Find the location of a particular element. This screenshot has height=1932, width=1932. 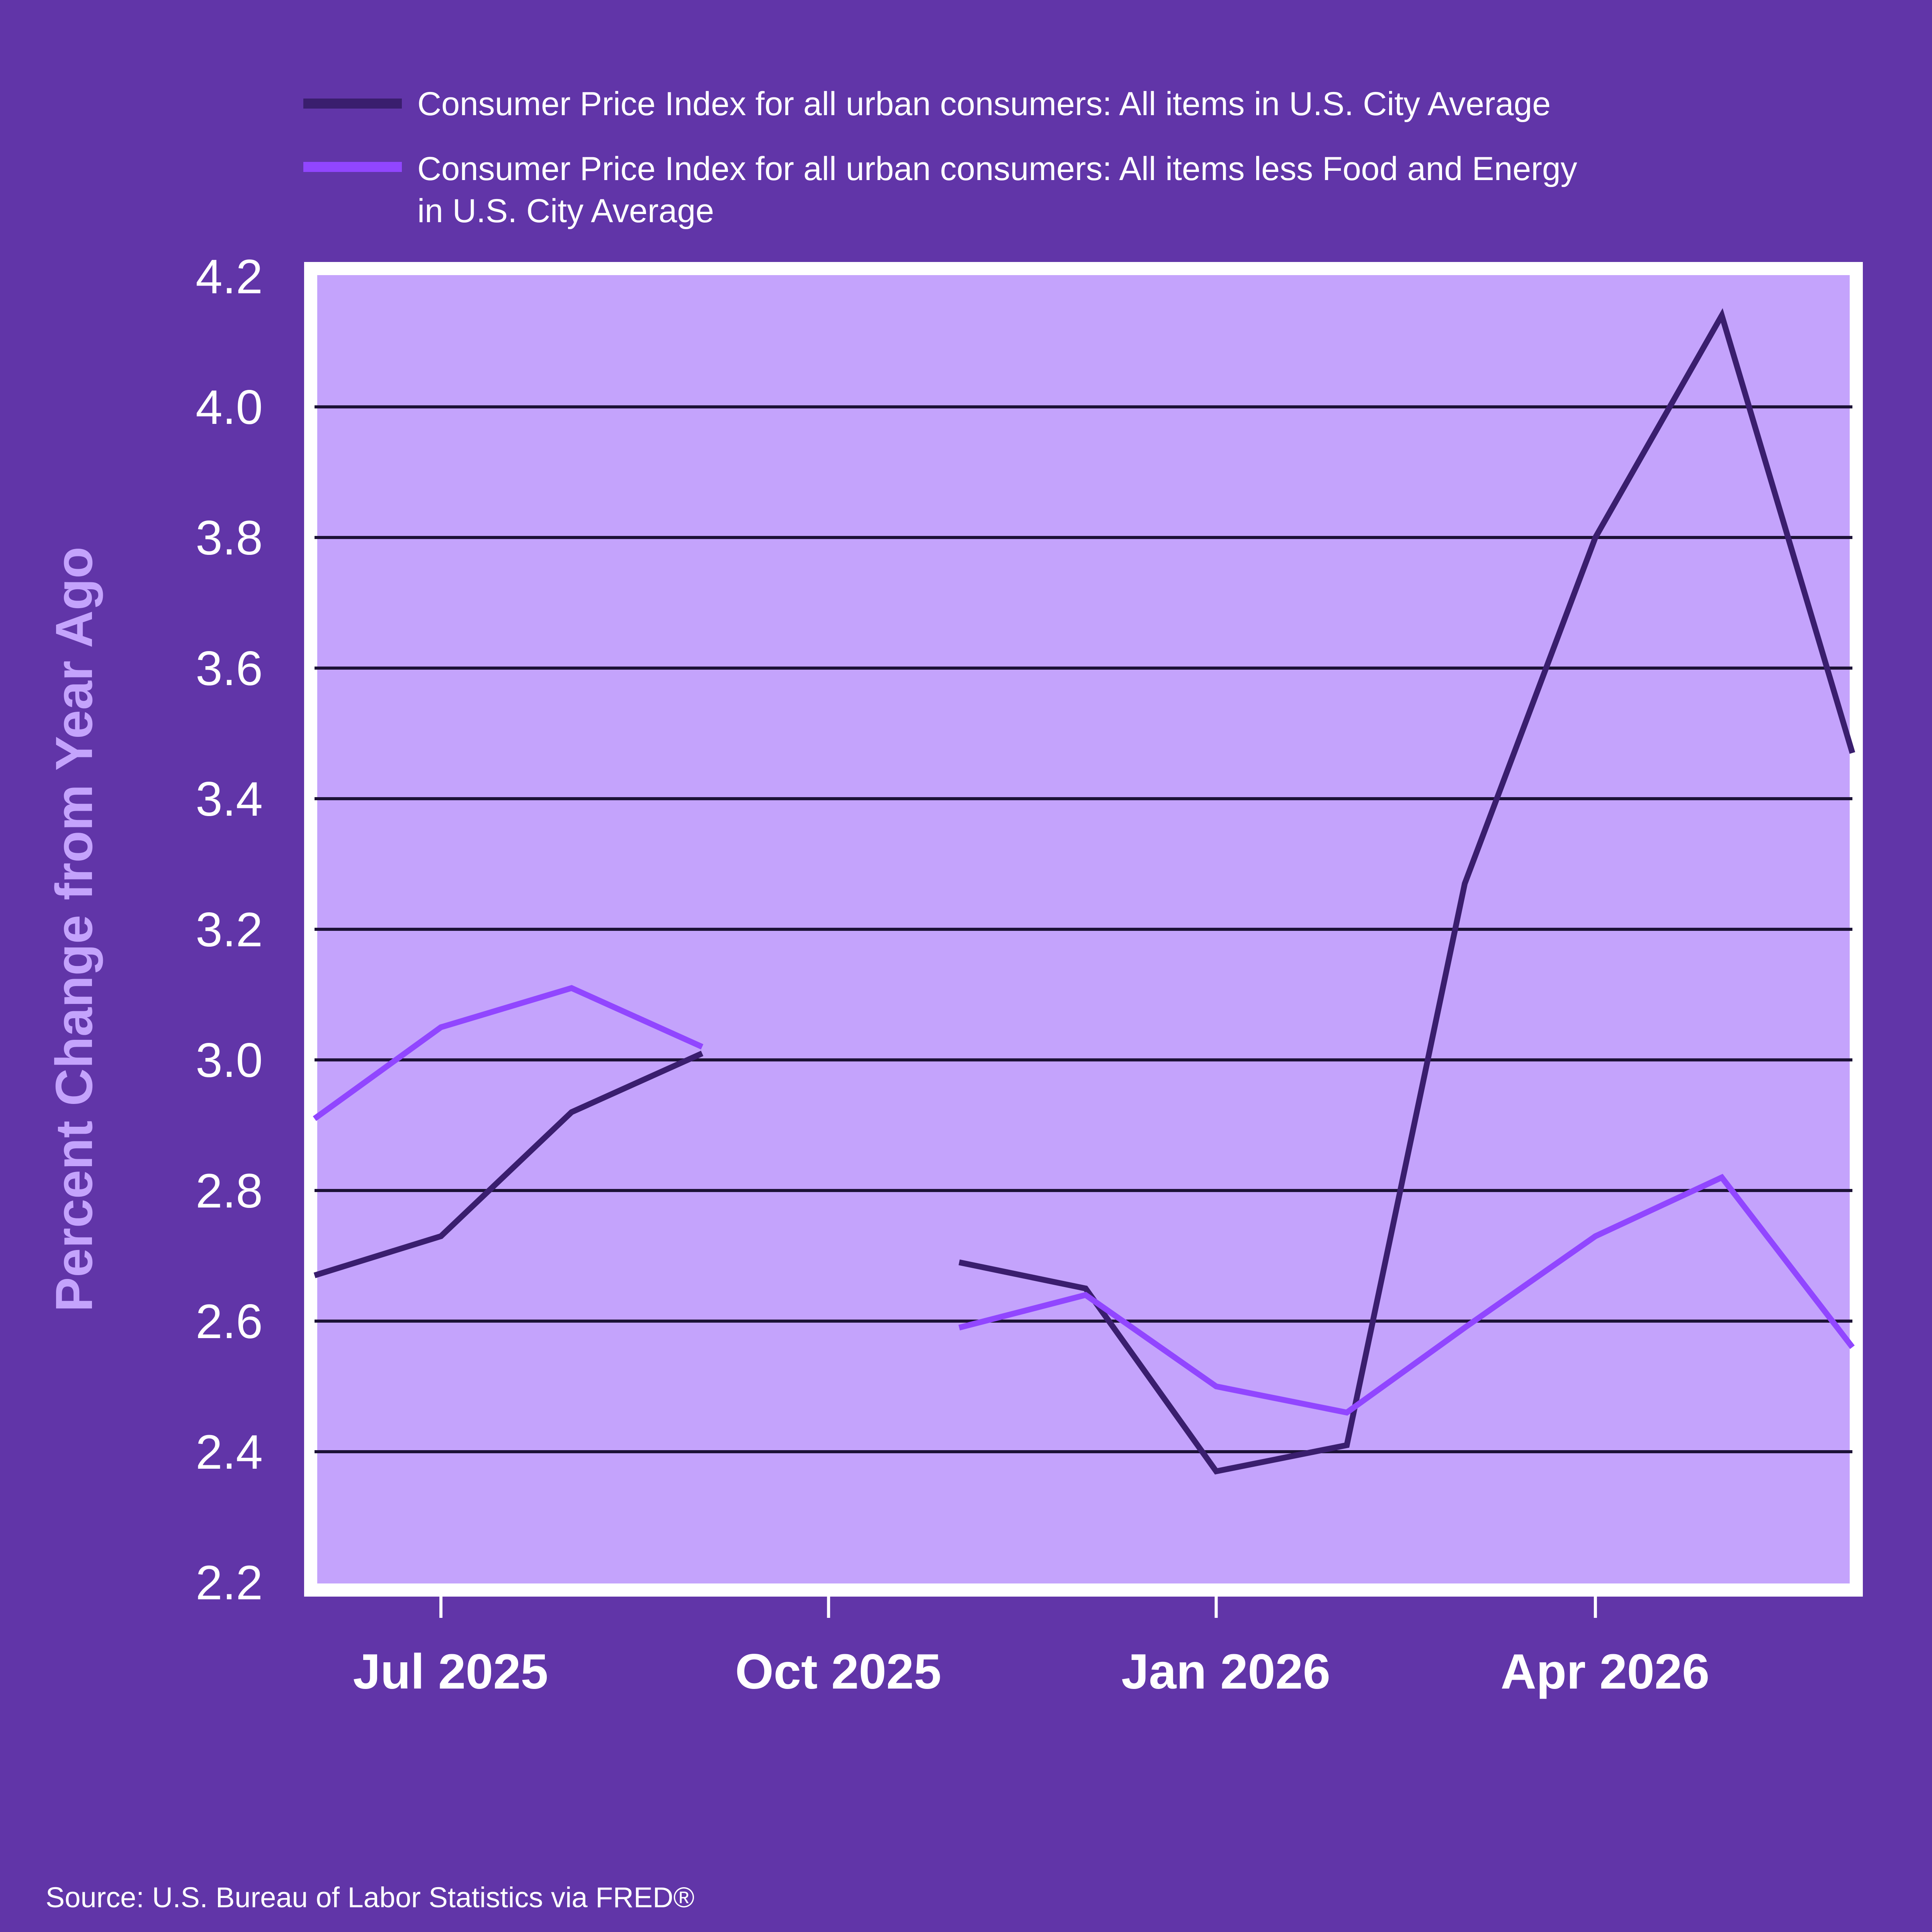

y-tick-label: 3.2 is located at coordinates (230, 930).